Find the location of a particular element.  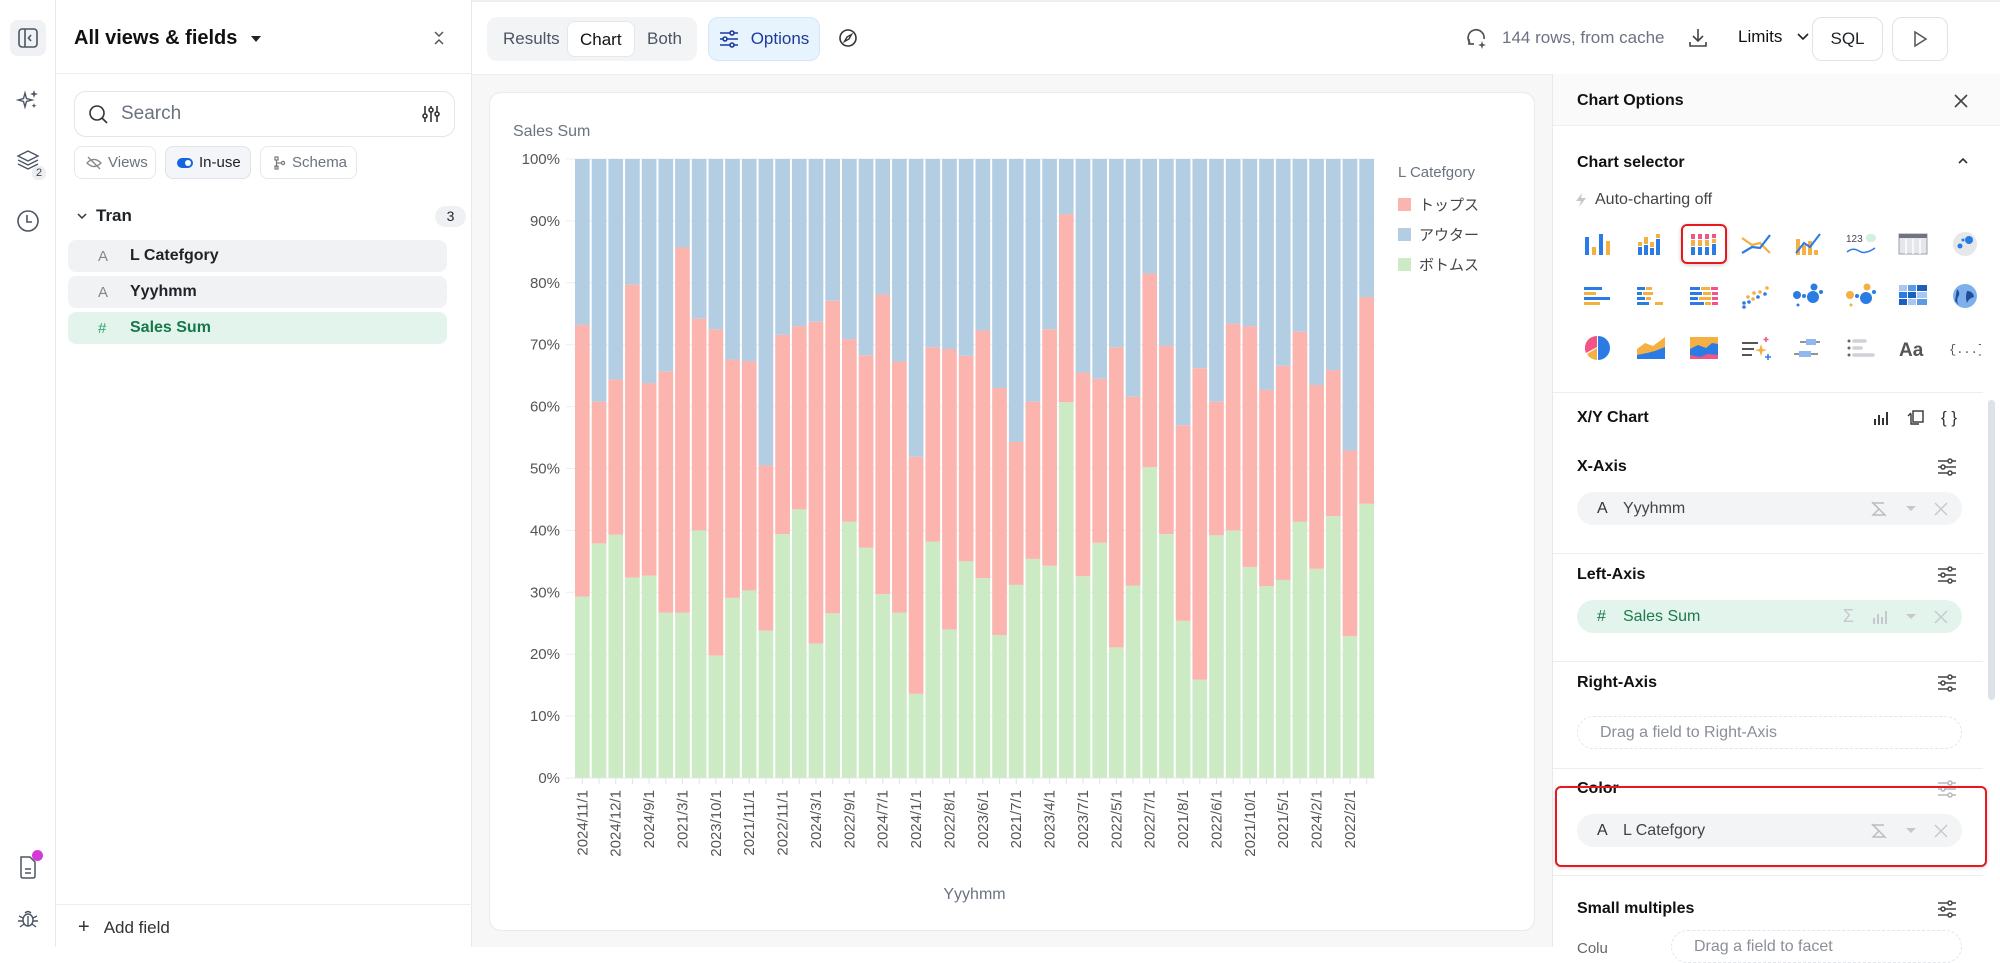

right-axis-dropzone: Drag a field to Right-Axis is located at coordinates (1769, 732).